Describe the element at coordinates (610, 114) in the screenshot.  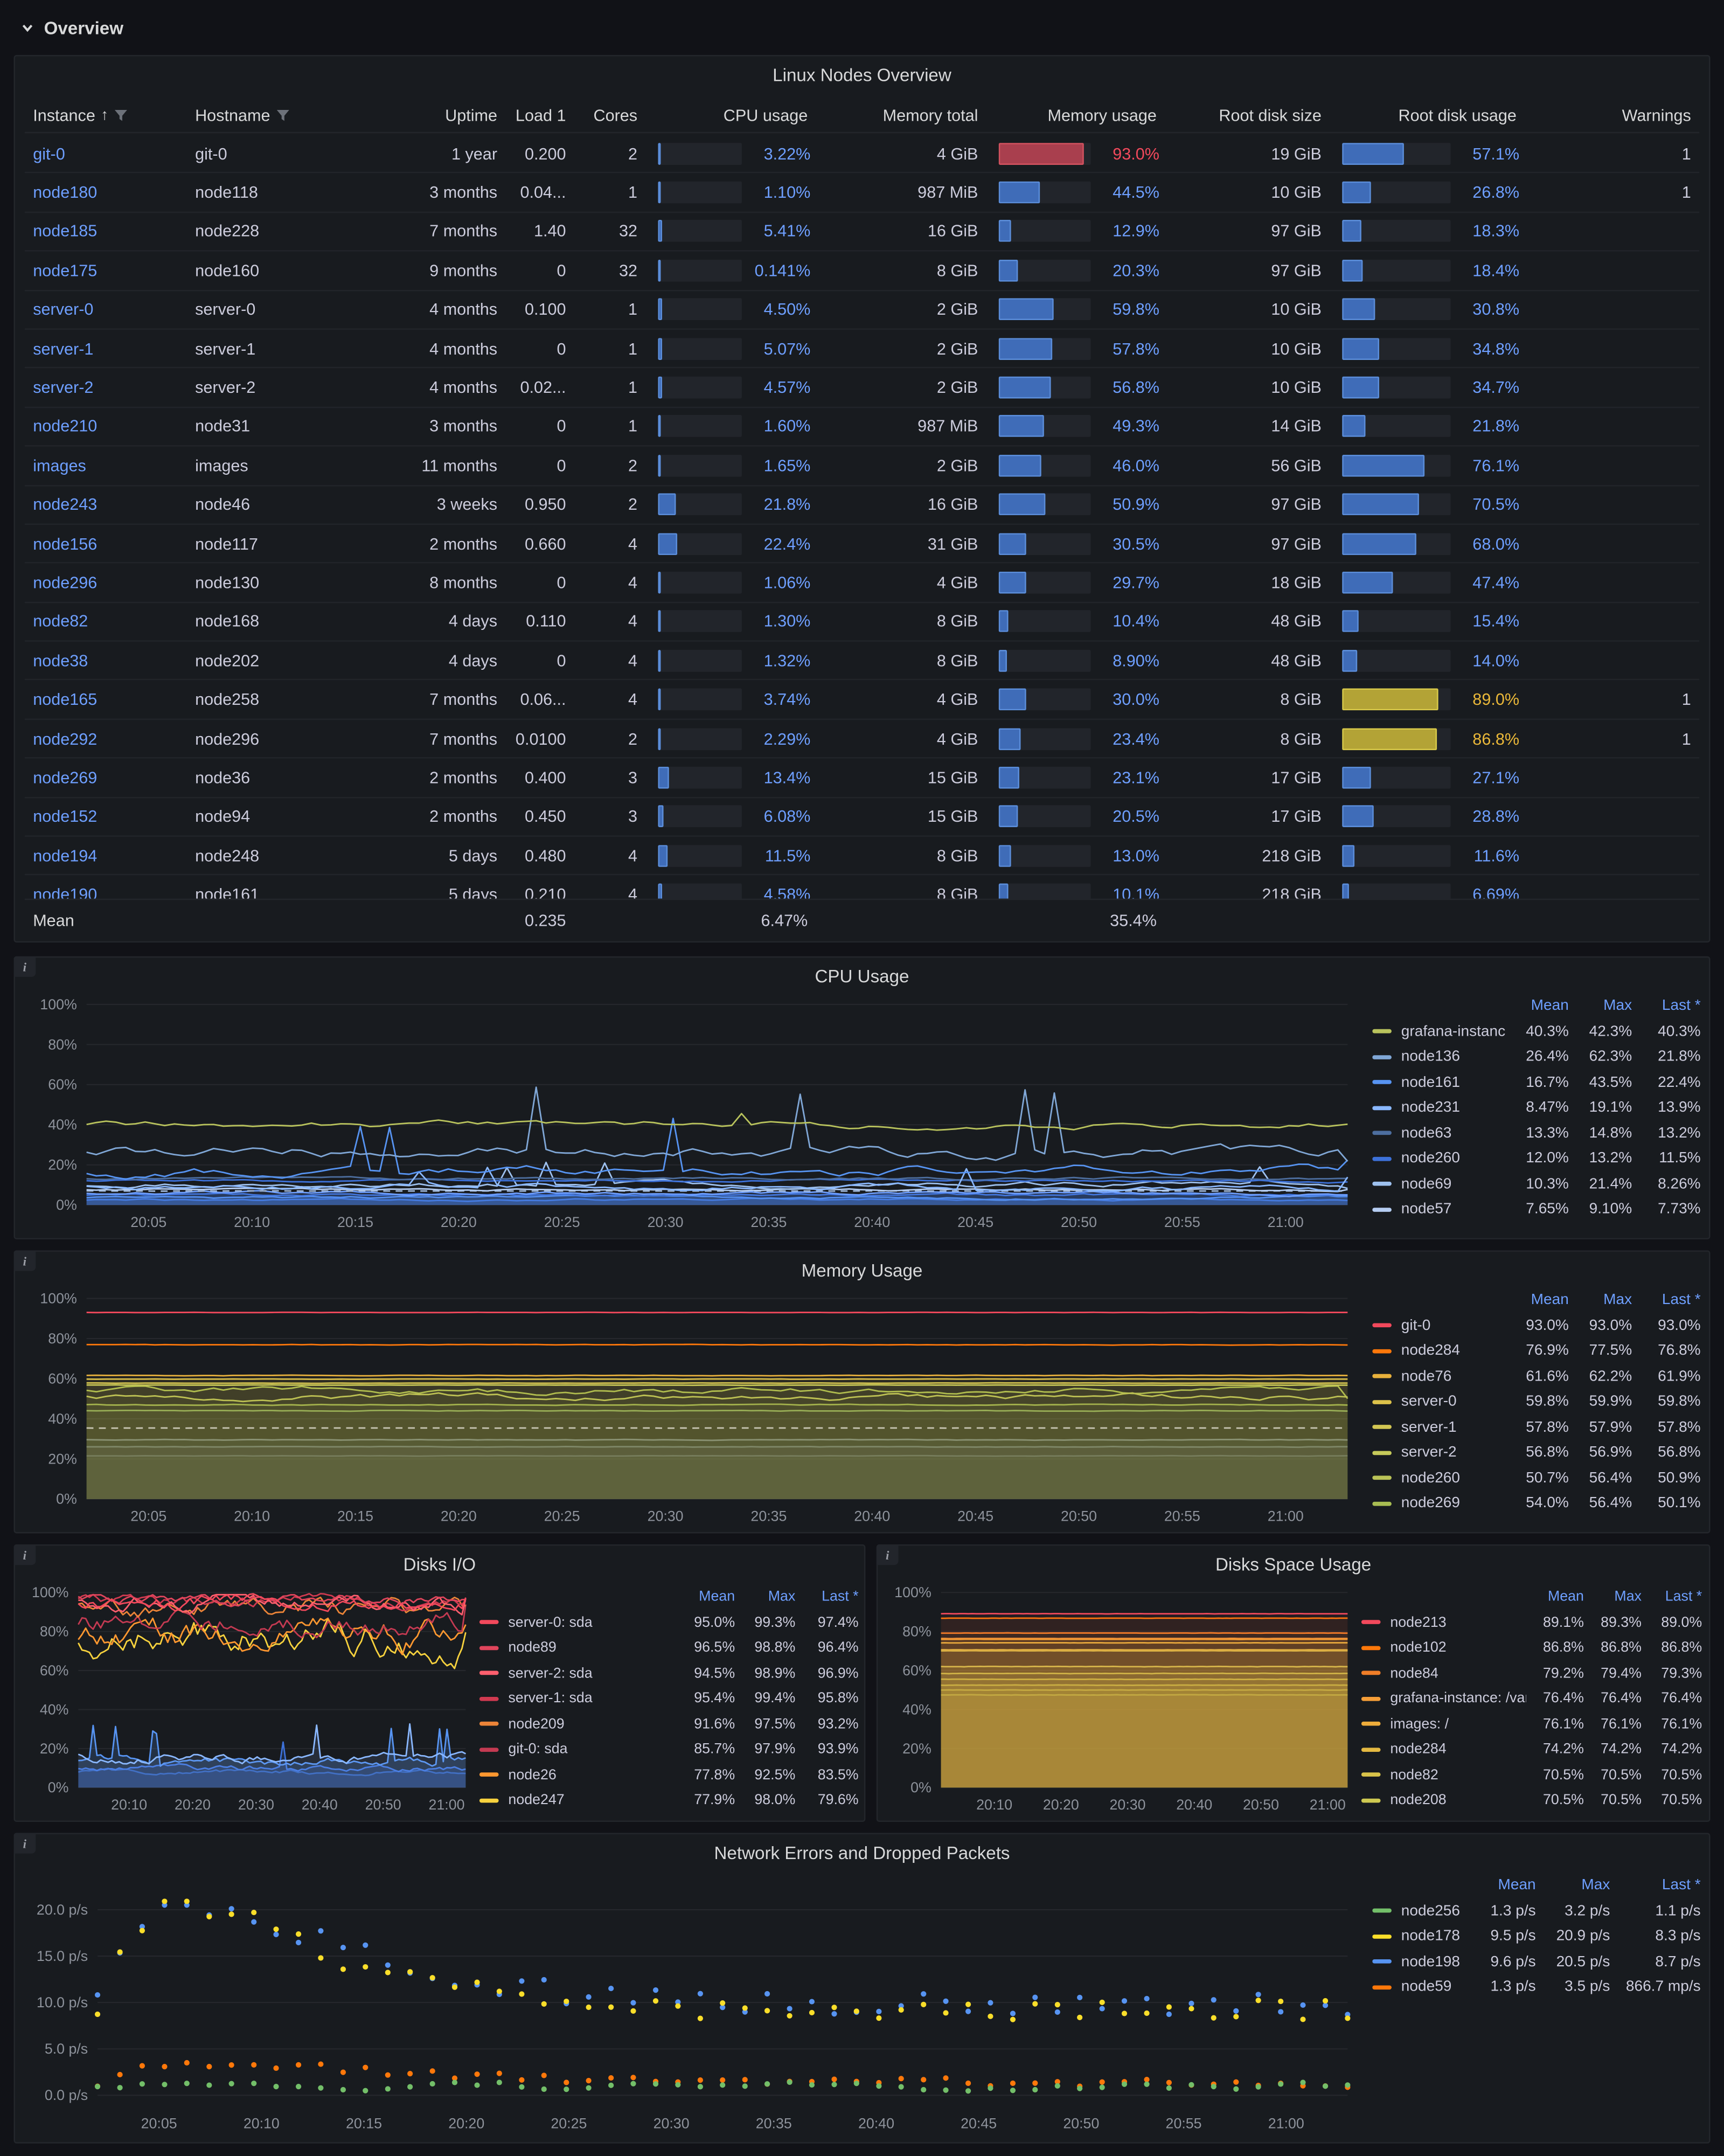
I see `column-header-cores: Cores` at that location.